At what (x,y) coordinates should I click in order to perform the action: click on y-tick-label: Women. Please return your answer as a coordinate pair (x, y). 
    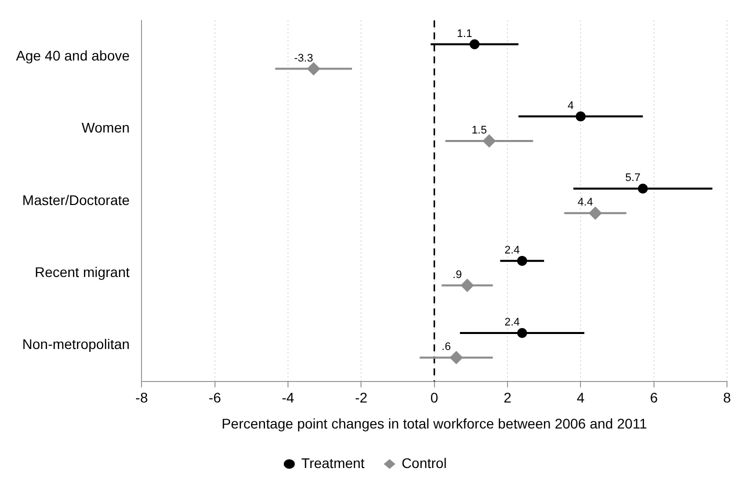
    Looking at the image, I should click on (106, 128).